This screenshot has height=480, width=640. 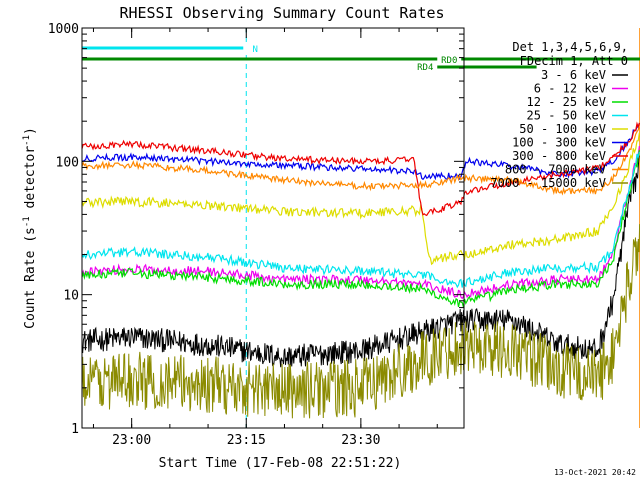 I want to click on bar-label-rd4: RD4, so click(x=425, y=68).